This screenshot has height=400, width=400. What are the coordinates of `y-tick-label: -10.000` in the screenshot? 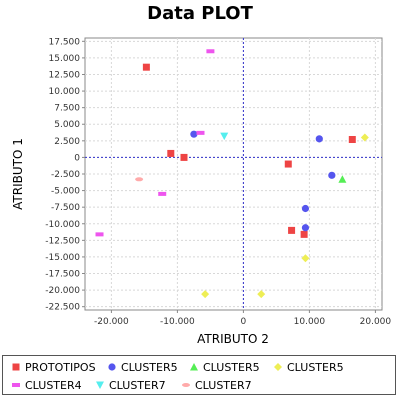 It's located at (62, 225).